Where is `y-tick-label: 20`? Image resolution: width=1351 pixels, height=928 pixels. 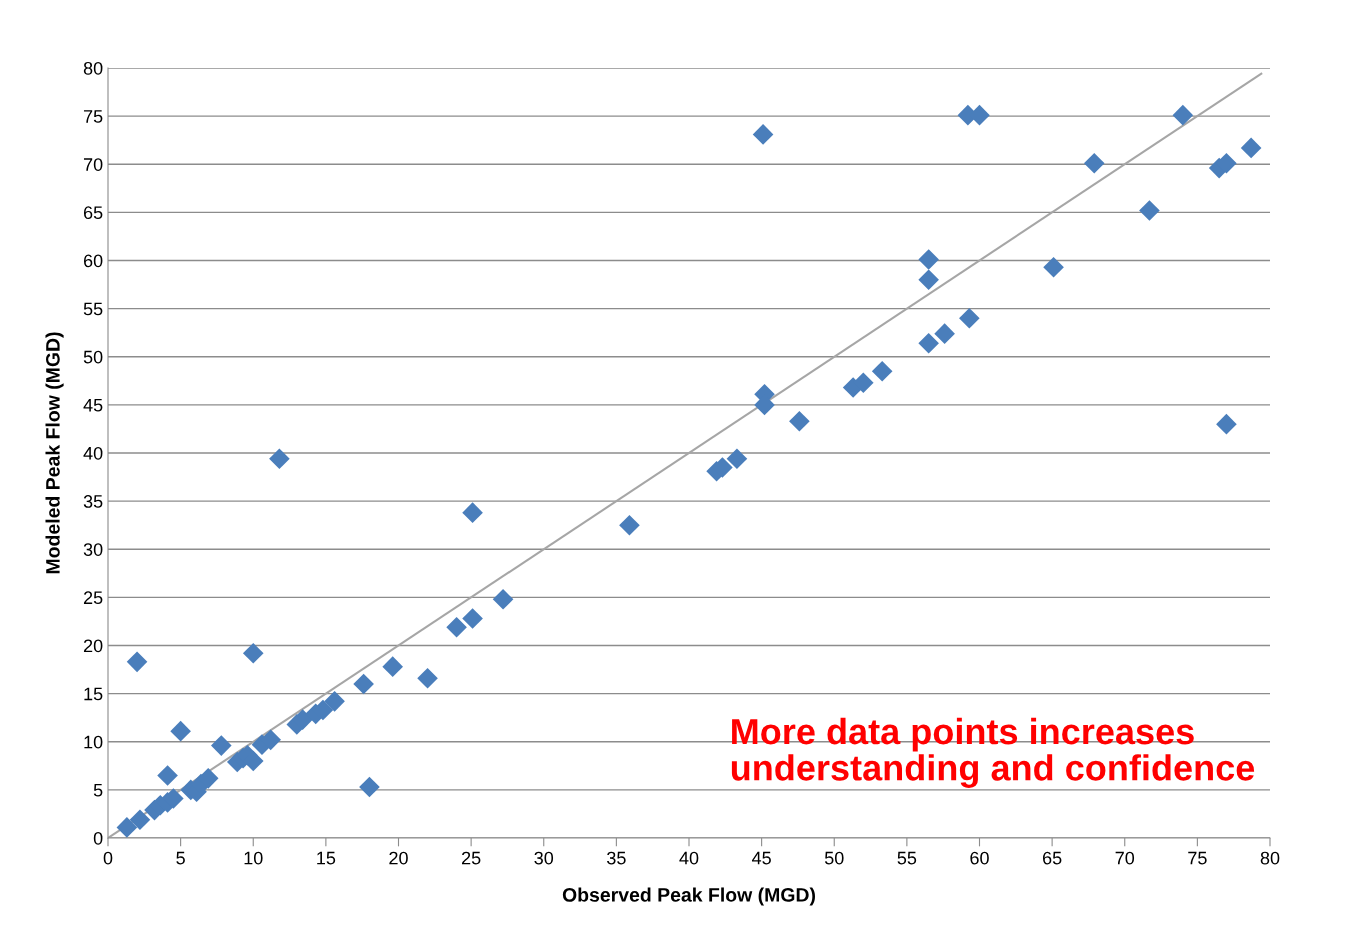
y-tick-label: 20 is located at coordinates (93, 646).